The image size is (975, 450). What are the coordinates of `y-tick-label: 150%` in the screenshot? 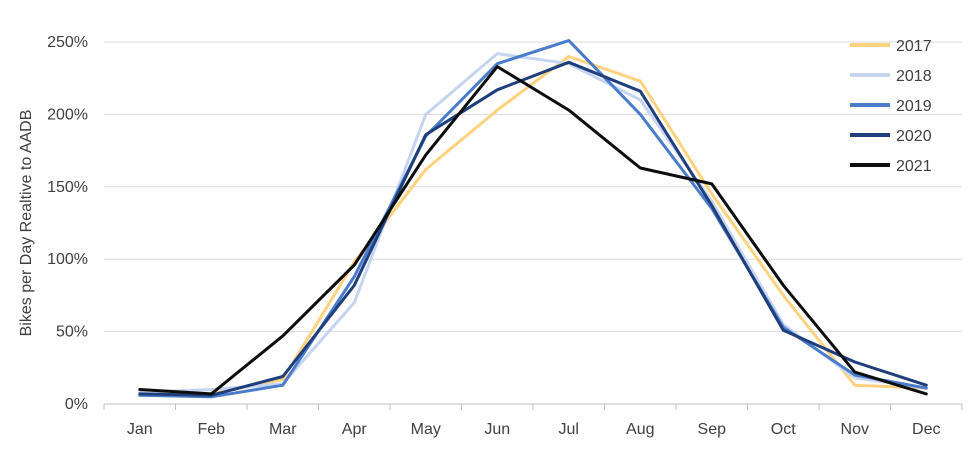 It's located at (67, 187).